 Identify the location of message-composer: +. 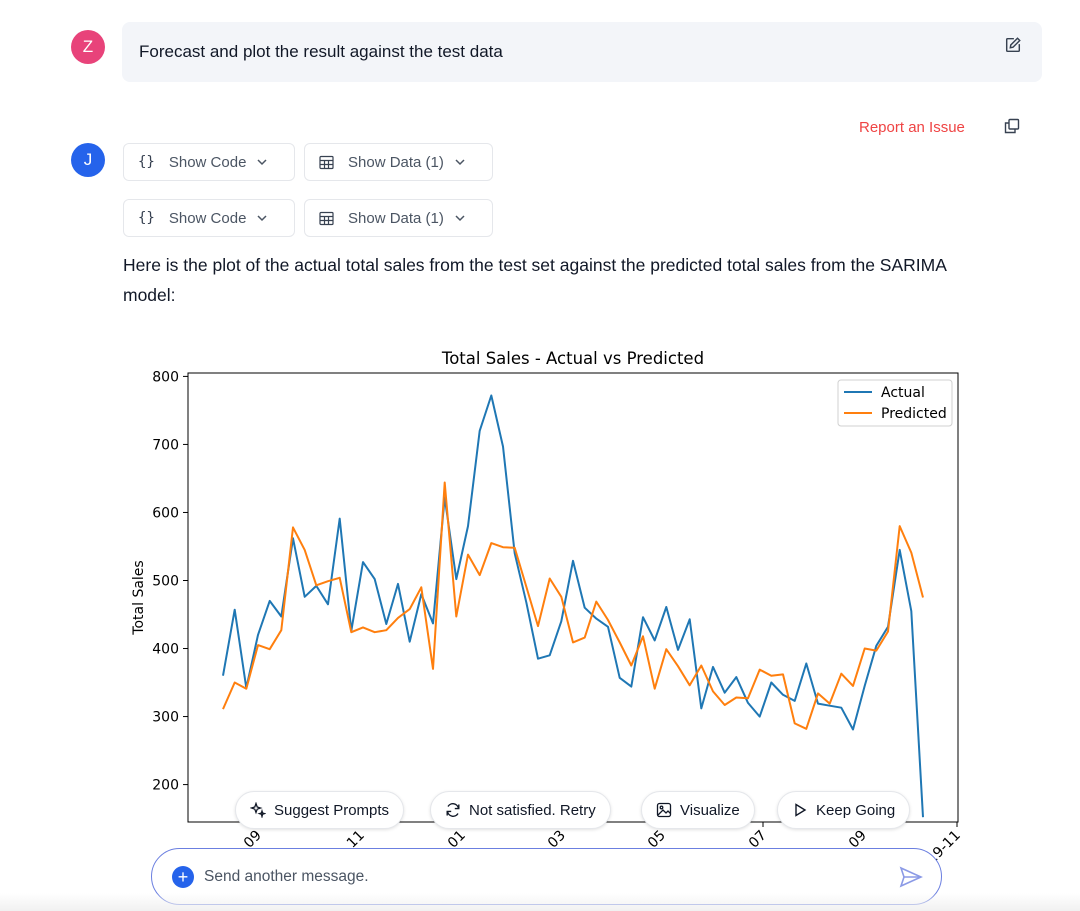
(546, 876).